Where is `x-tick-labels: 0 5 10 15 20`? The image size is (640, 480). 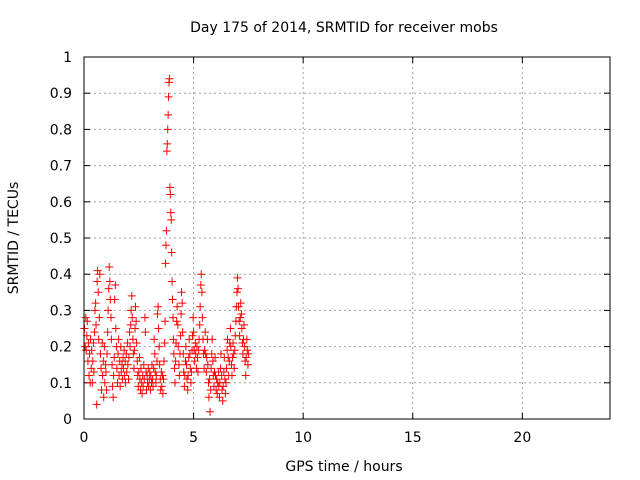
x-tick-labels: 0 5 10 15 20 is located at coordinates (306, 438).